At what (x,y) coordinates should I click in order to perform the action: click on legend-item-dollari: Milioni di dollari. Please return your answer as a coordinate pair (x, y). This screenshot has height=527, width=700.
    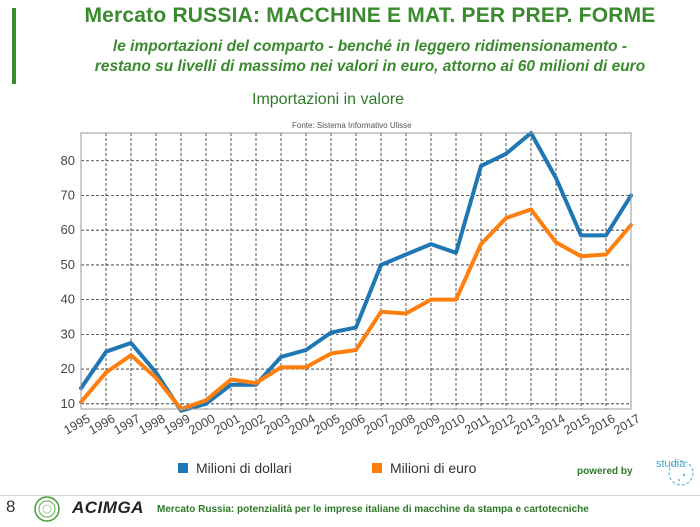
    Looking at the image, I should click on (235, 468).